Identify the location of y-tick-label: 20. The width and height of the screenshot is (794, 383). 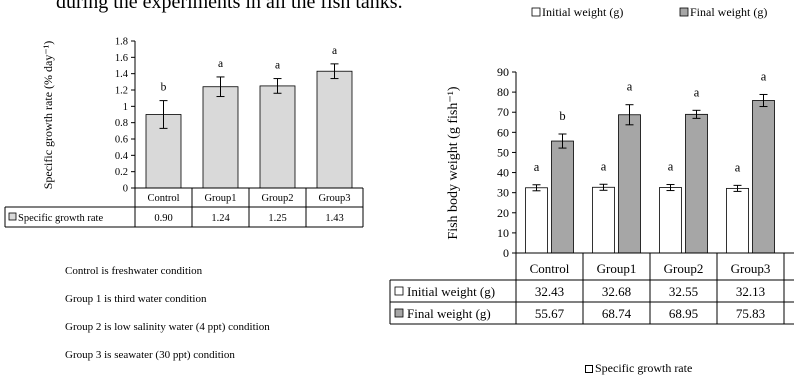
(503, 213).